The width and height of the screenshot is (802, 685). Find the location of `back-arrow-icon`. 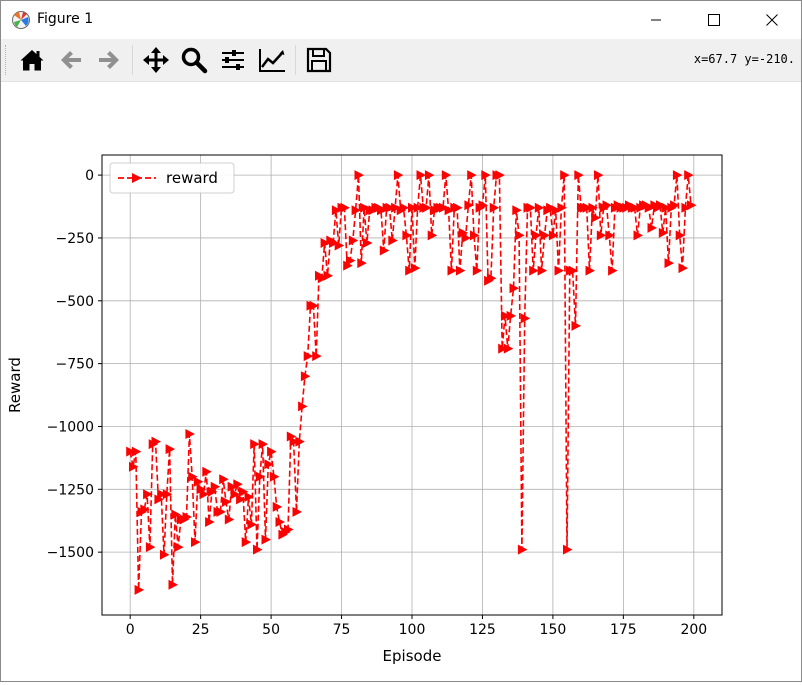

back-arrow-icon is located at coordinates (71, 60).